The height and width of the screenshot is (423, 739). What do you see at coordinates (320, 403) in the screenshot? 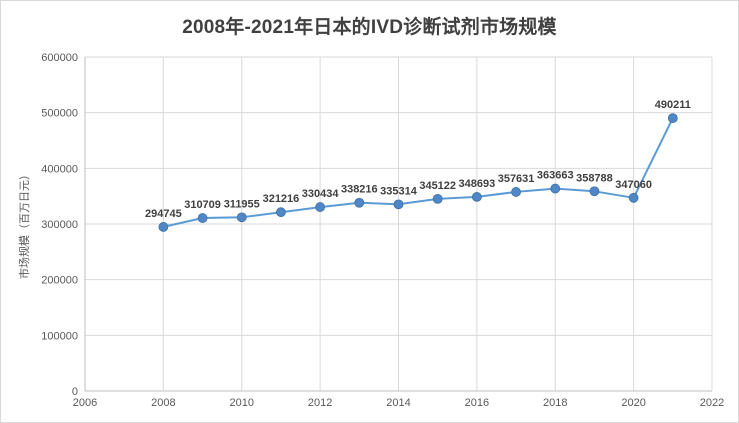
I see `x-axis-tick-label: 2012` at bounding box center [320, 403].